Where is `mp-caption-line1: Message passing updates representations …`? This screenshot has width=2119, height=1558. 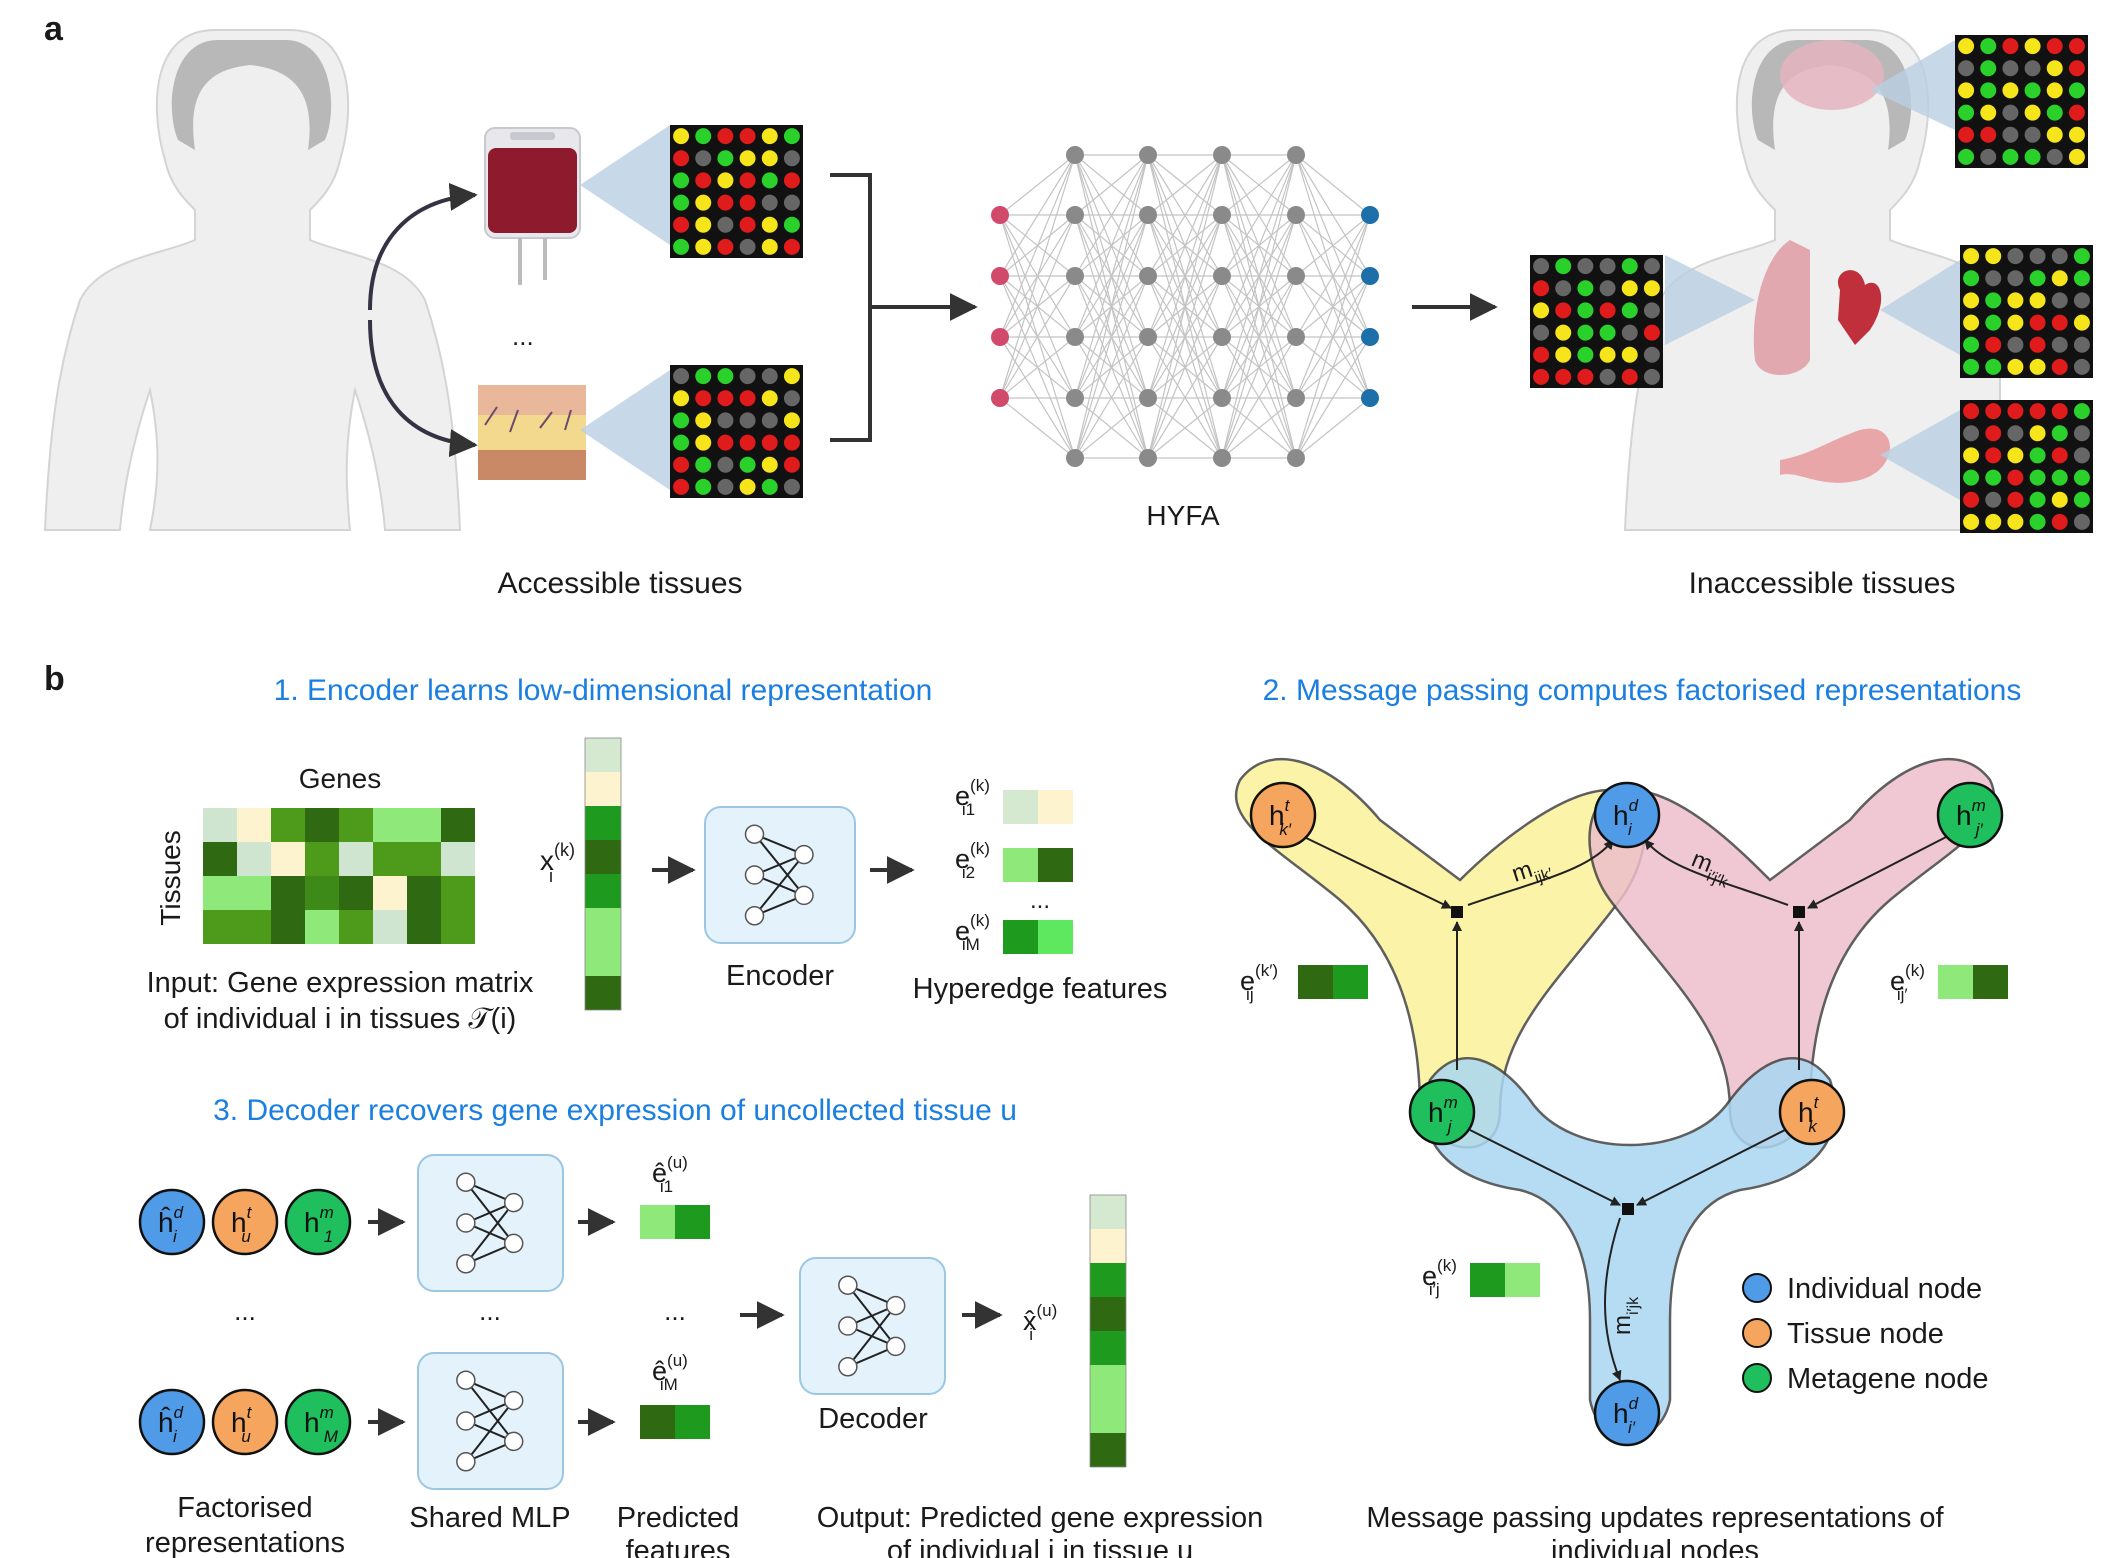
mp-caption-line1: Message passing updates representations … is located at coordinates (1655, 1518).